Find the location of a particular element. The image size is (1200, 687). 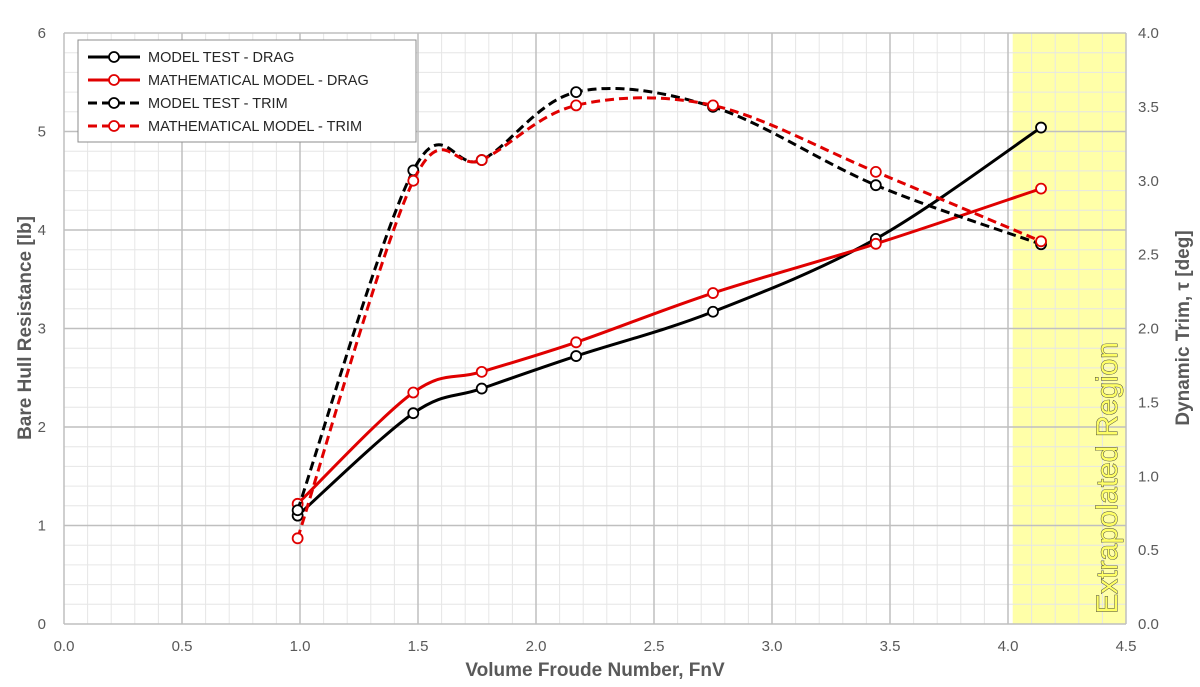

y-tick-label: 1 is located at coordinates (42, 526).